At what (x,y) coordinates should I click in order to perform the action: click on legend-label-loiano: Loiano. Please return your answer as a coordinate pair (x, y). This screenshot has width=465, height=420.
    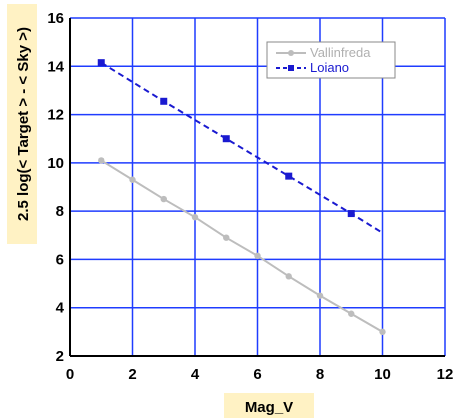
    Looking at the image, I should click on (329, 67).